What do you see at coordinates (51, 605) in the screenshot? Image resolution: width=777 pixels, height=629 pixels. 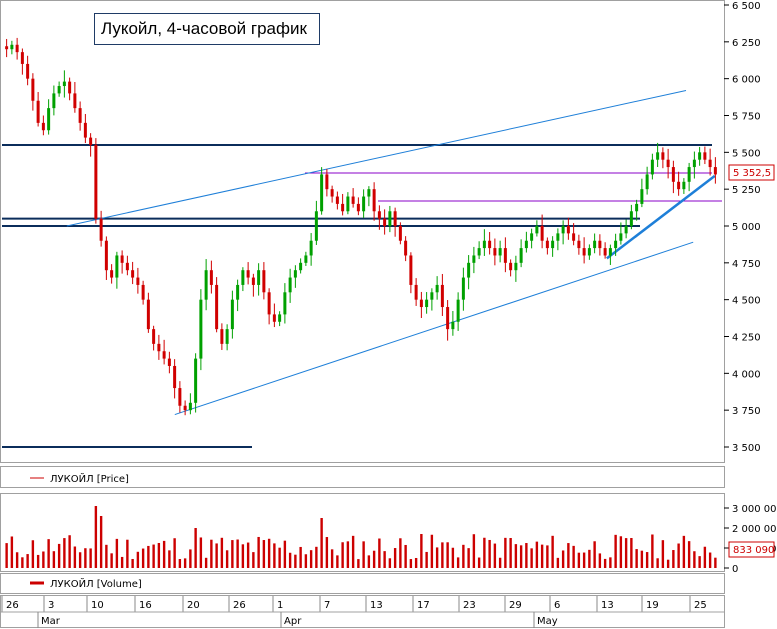 I see `date-label: 3` at bounding box center [51, 605].